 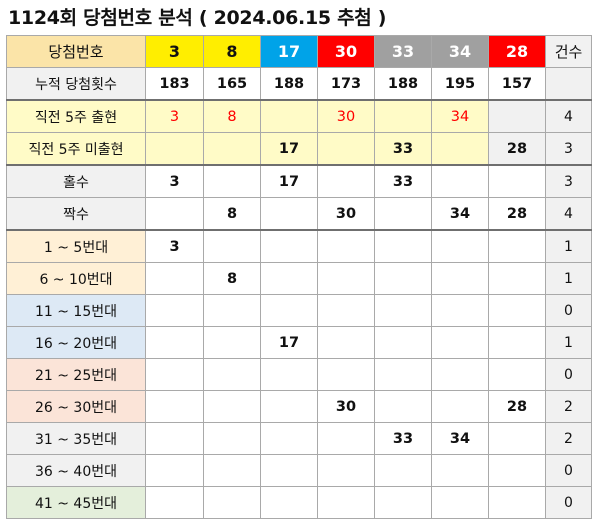 I want to click on page-title: 1124회 당첨번호 분석 ( 2024.06.15 추첨 ), so click(x=197, y=18).